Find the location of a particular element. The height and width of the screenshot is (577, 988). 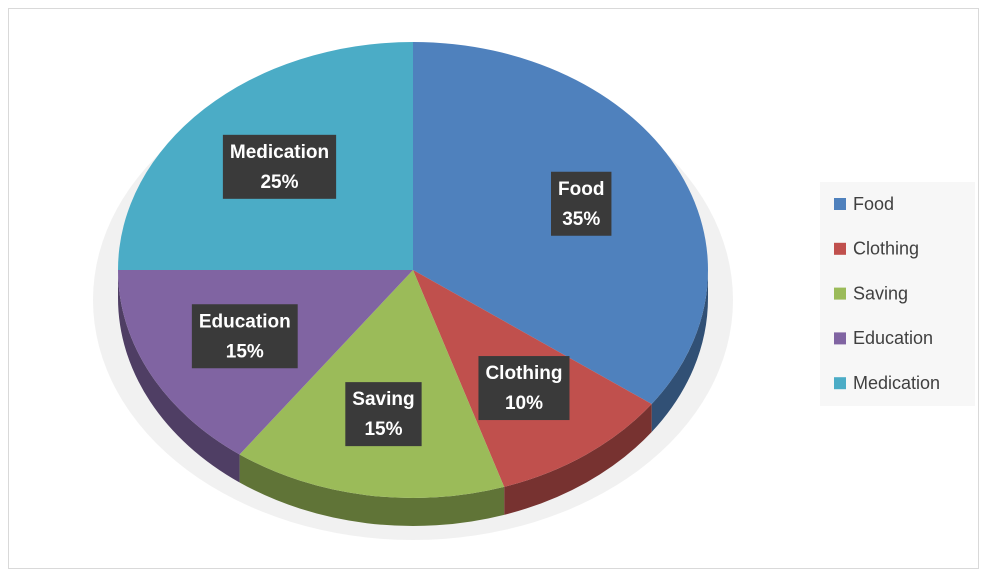

label-value: 35% is located at coordinates (581, 219).